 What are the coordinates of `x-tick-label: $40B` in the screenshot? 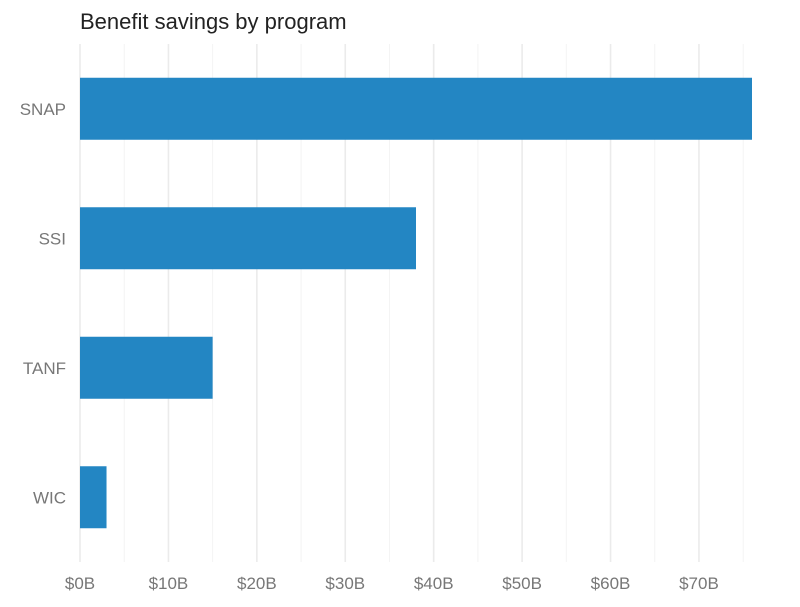 It's located at (434, 583).